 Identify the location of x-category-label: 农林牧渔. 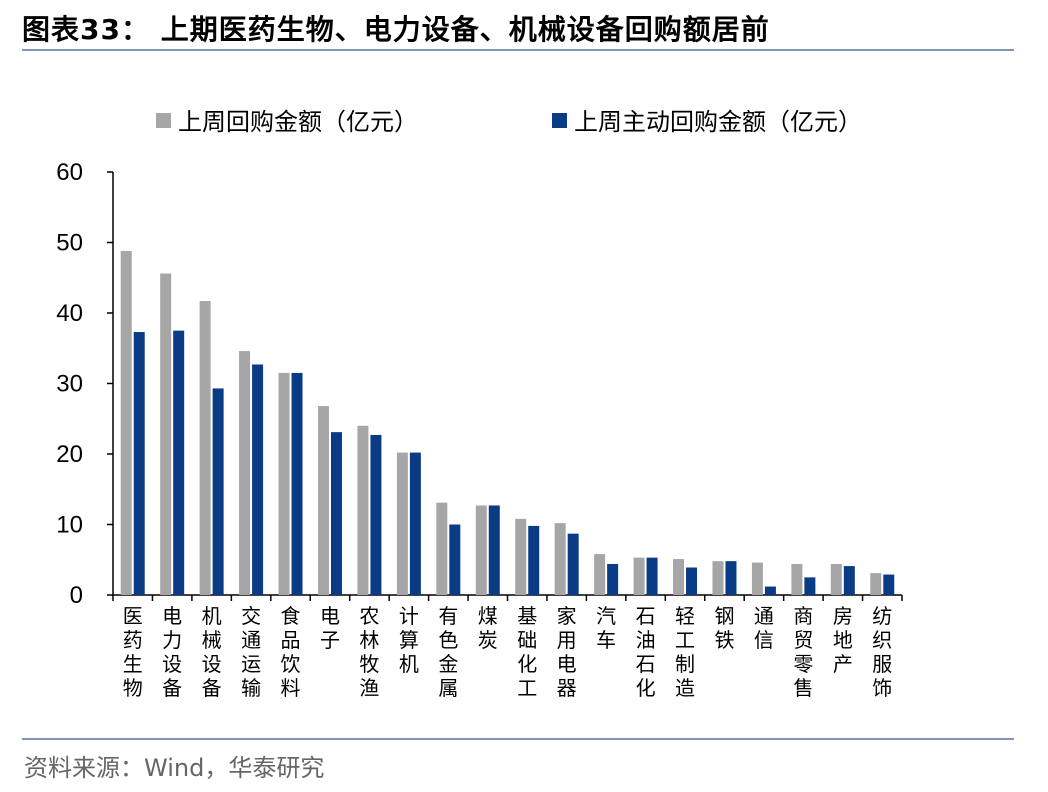
(369, 652).